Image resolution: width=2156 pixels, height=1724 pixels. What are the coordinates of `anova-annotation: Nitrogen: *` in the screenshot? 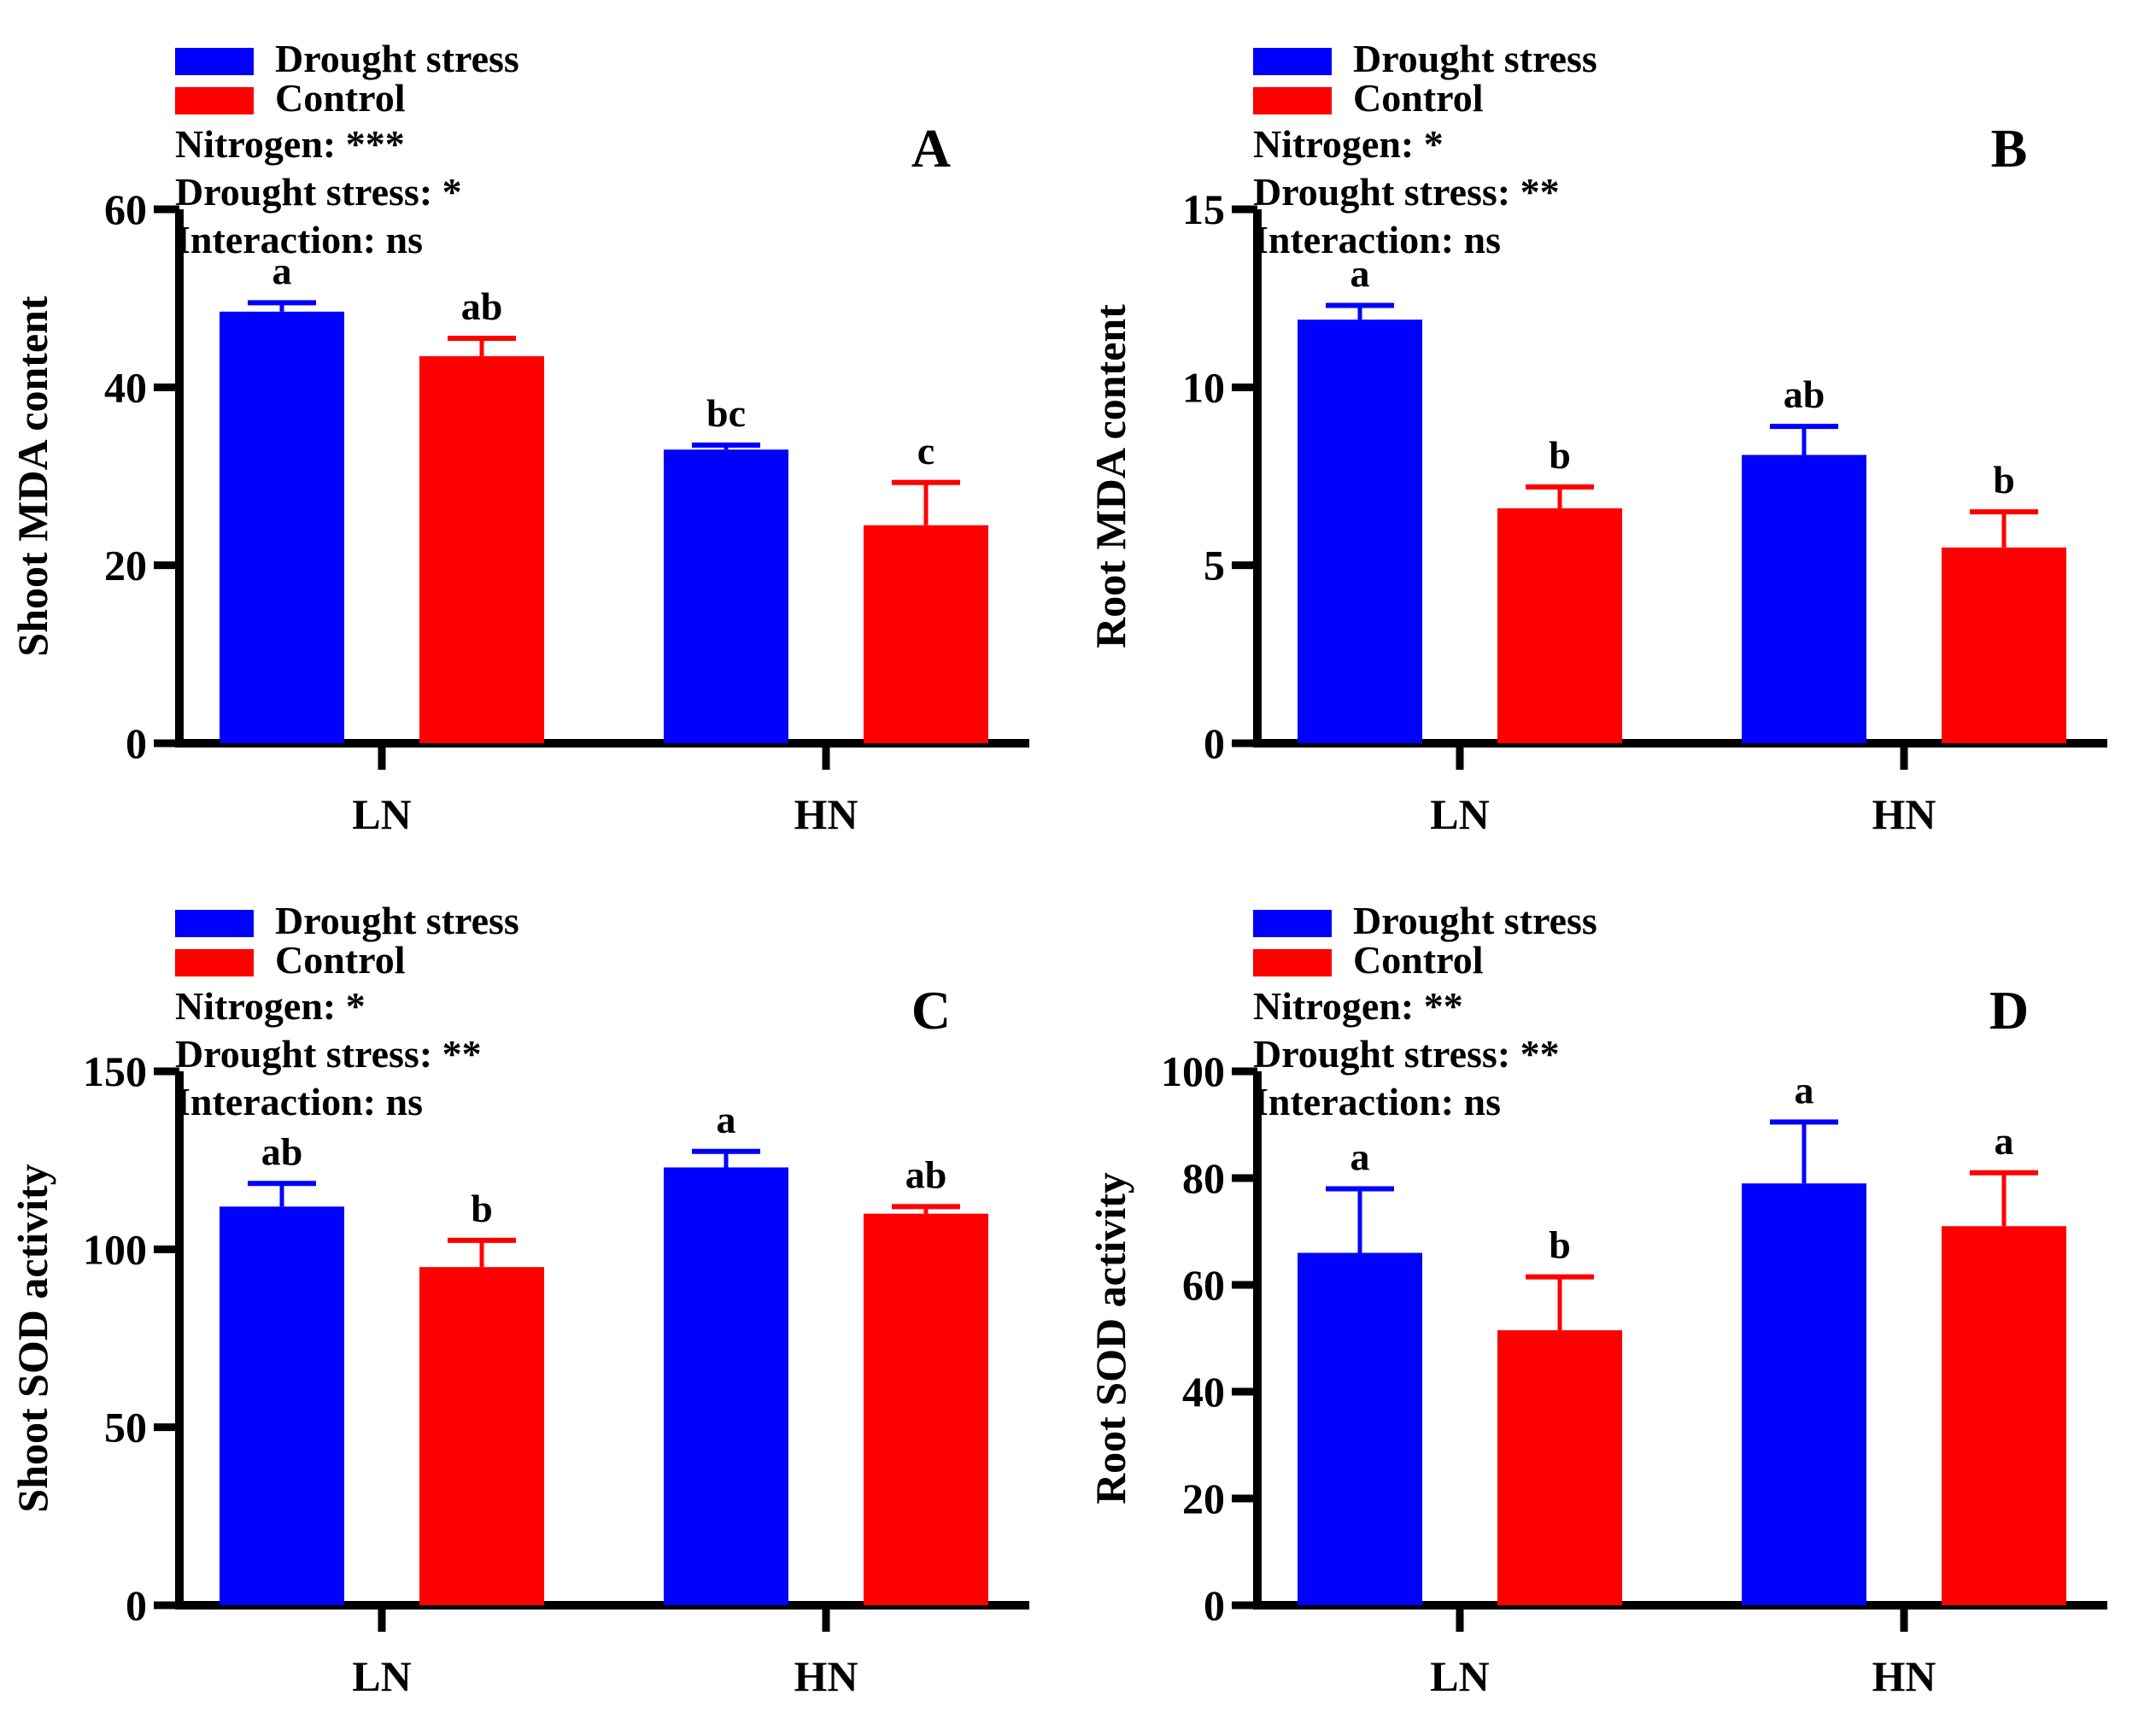 It's located at (270, 1006).